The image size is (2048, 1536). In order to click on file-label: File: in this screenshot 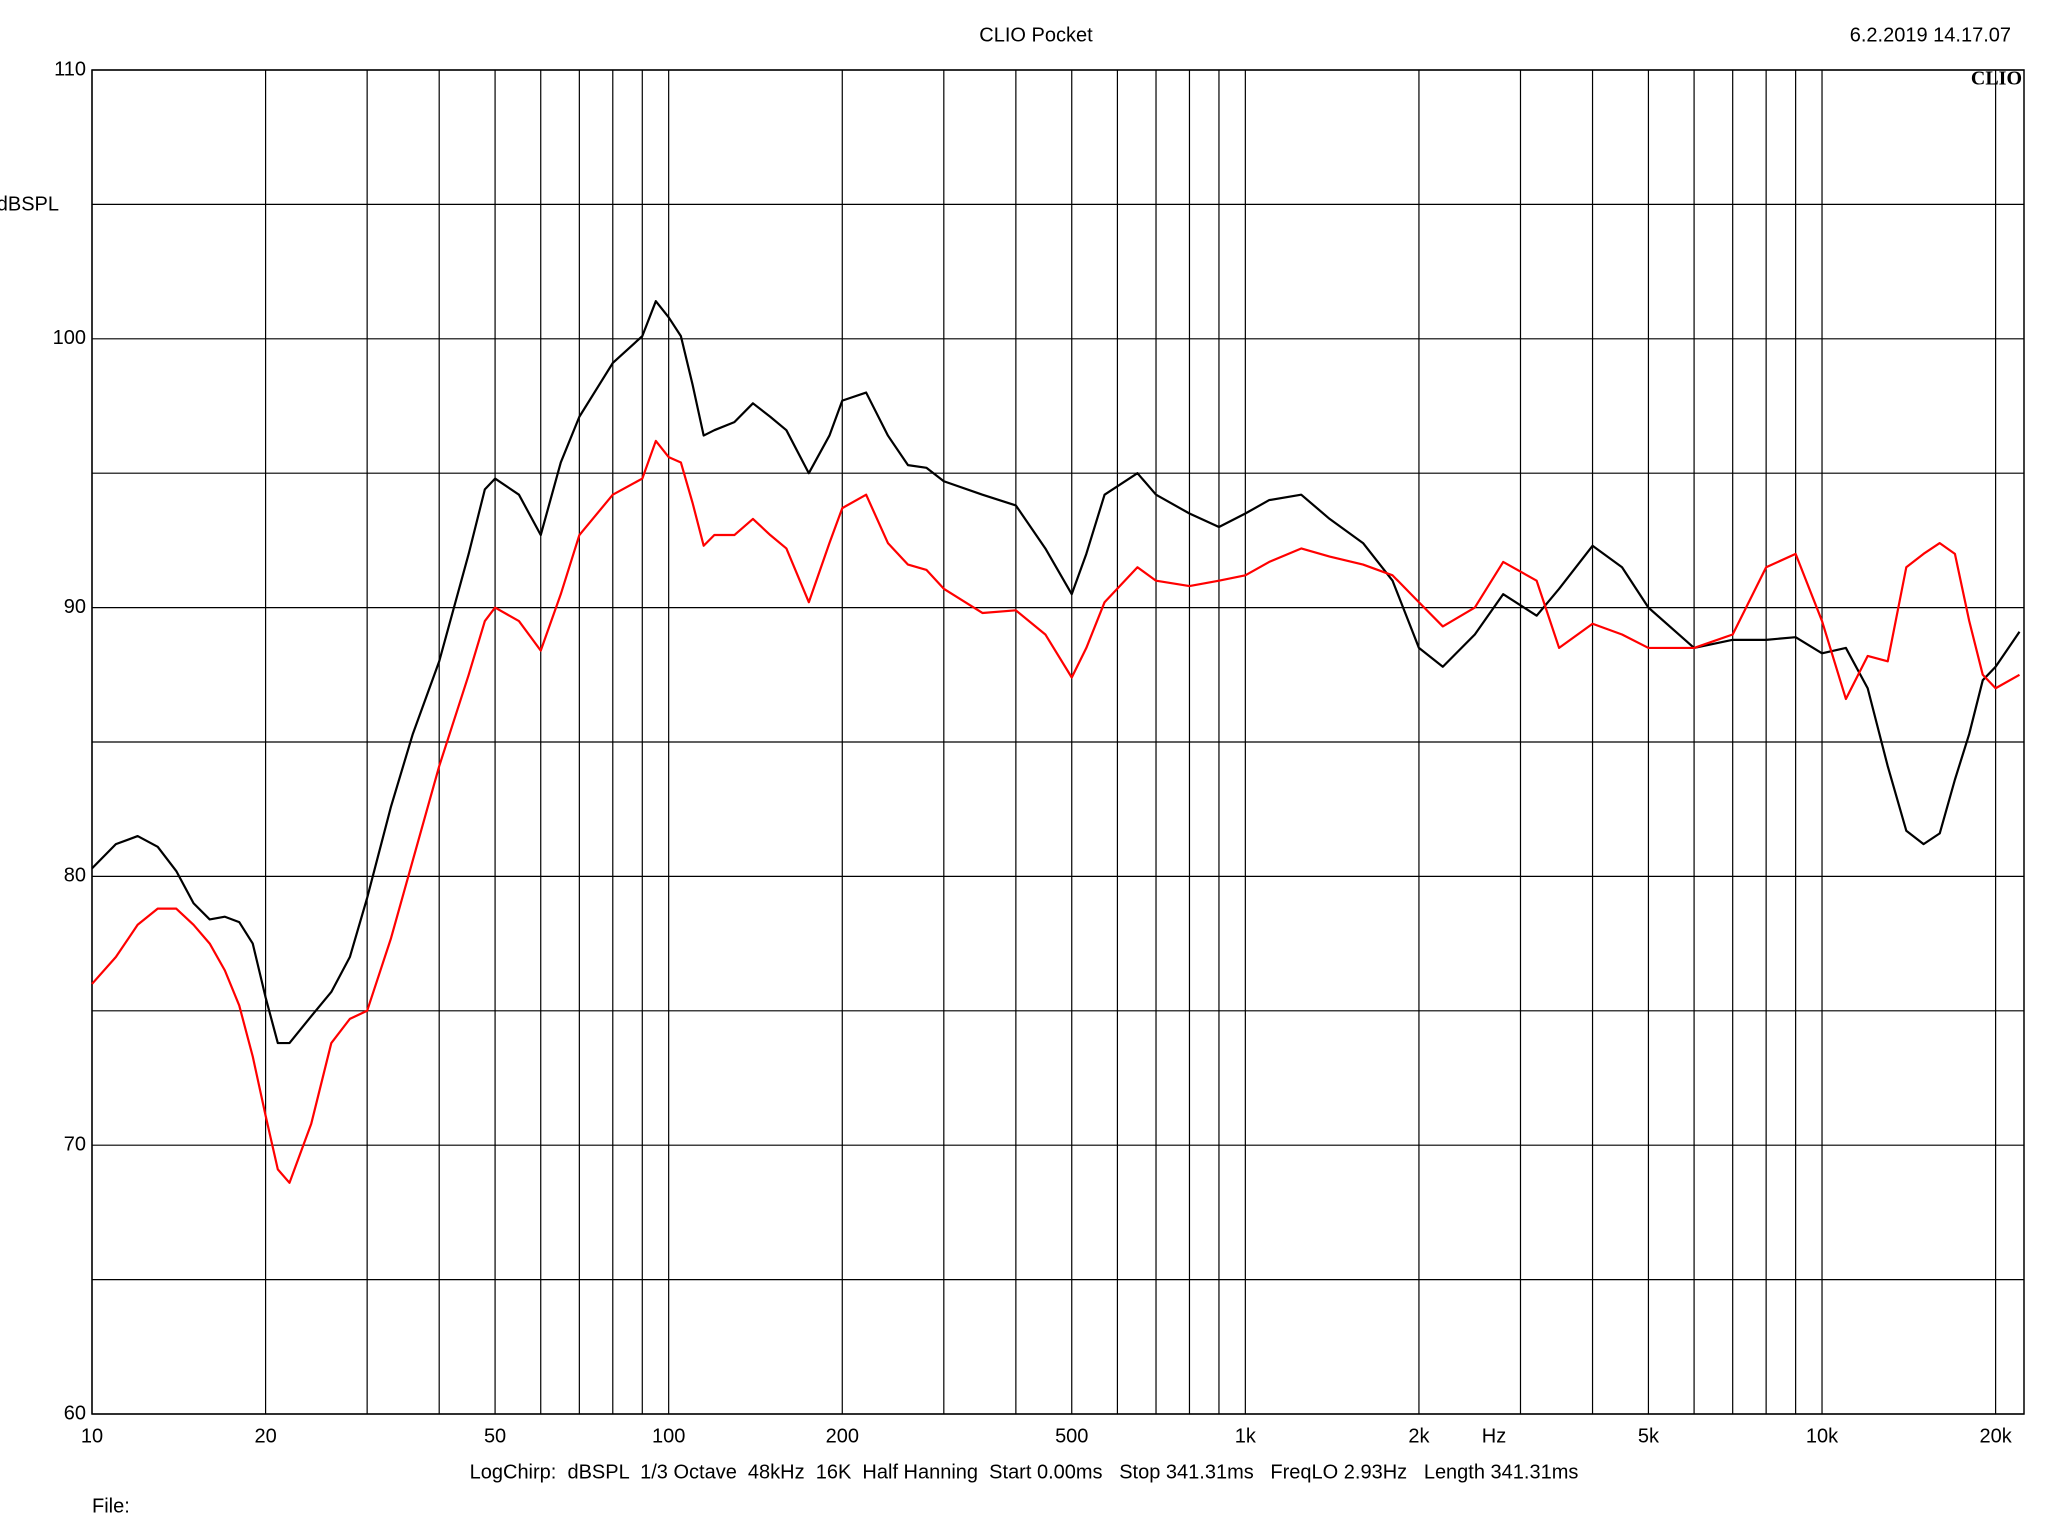, I will do `click(111, 1506)`.